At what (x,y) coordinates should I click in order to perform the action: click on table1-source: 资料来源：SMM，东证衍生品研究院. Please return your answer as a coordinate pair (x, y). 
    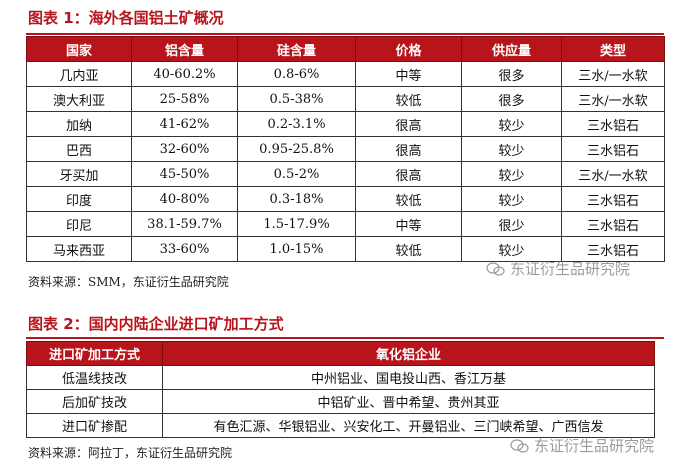
    Looking at the image, I should click on (128, 282).